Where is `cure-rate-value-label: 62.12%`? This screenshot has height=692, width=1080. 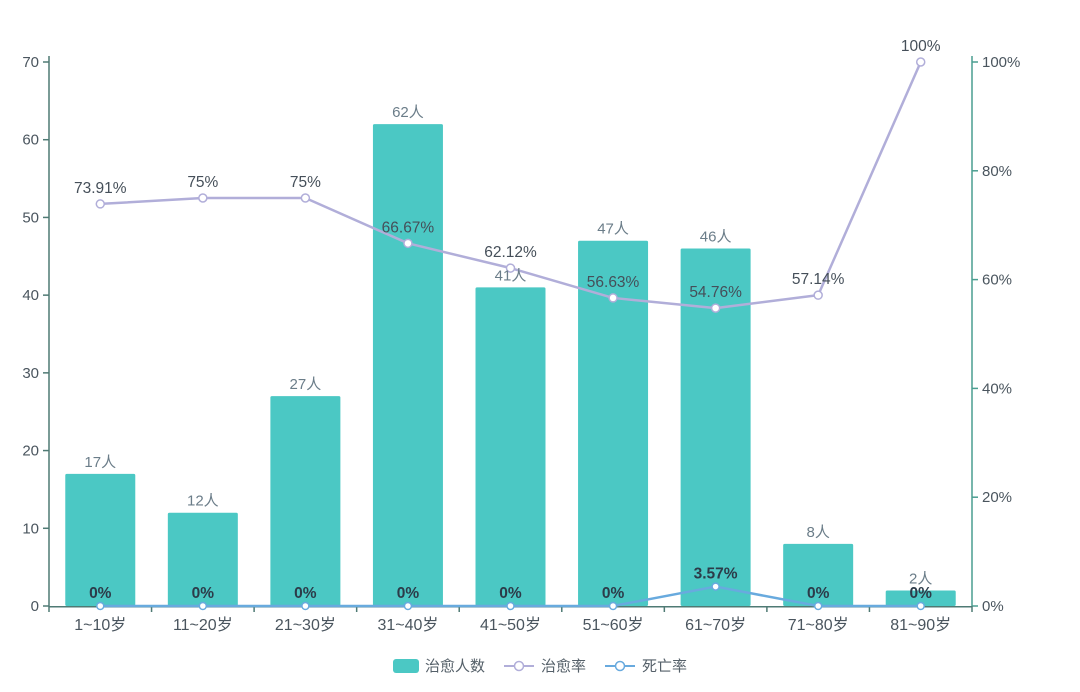
cure-rate-value-label: 62.12% is located at coordinates (510, 252).